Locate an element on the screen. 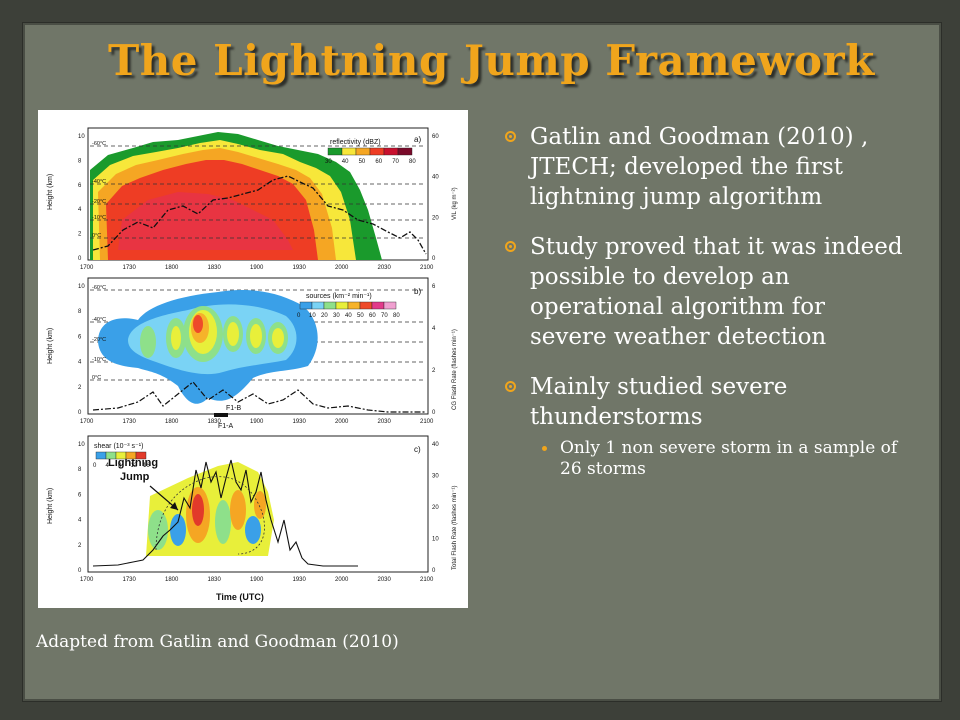  reflectivity-legend: reflectivity (dBZ) 30 40 50 60 70 80 is located at coordinates (370, 152).